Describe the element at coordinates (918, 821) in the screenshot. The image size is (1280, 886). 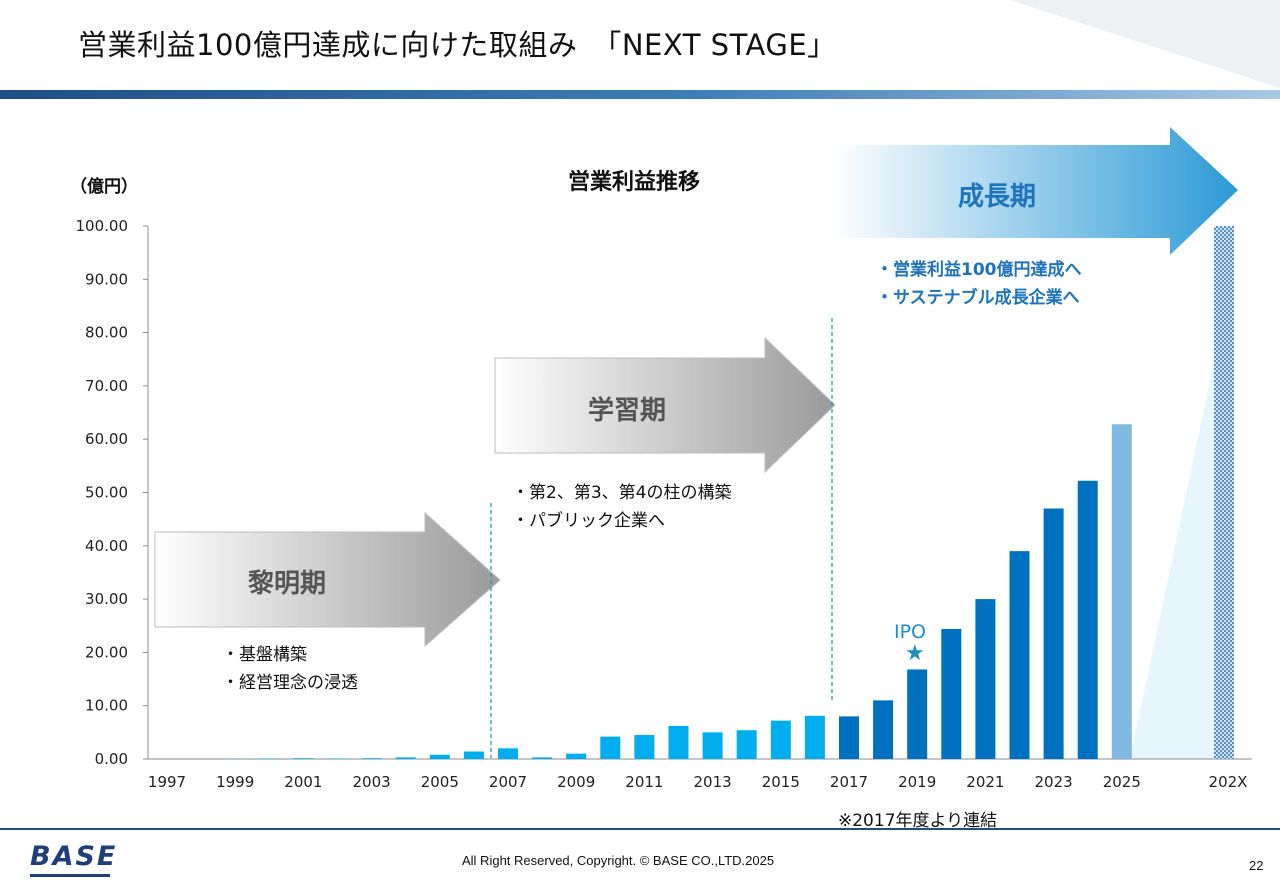
I see `consolidation-footnote: ※2017年度より連結` at that location.